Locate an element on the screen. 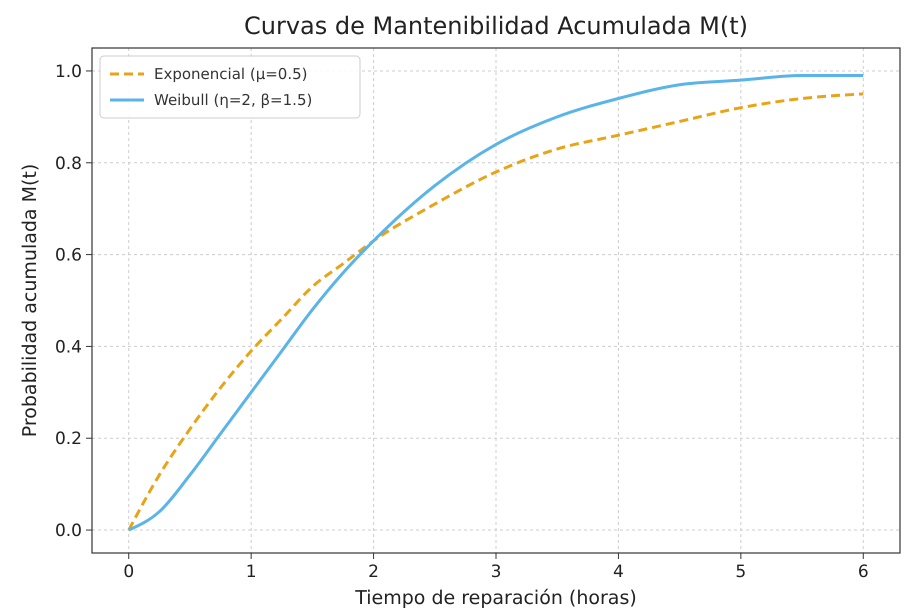  legend-label: Weibull (η=2, β=1.5) is located at coordinates (233, 100).